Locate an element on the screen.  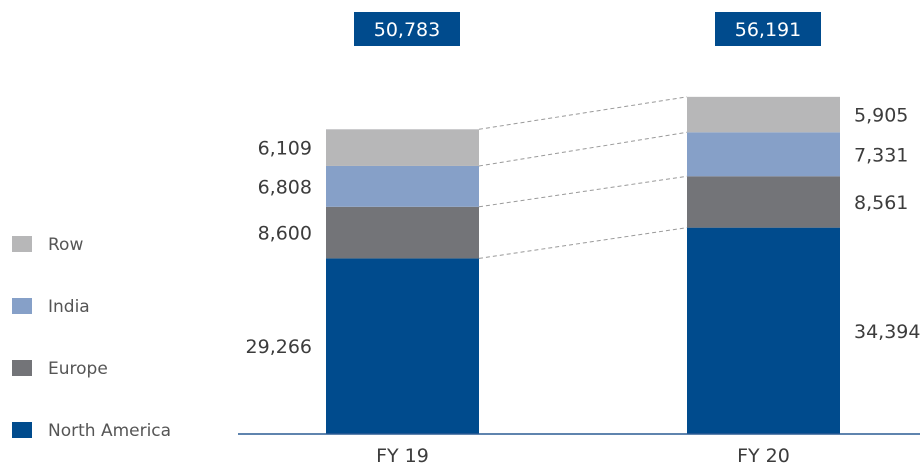
bar-fy20-europe is located at coordinates (763, 202).